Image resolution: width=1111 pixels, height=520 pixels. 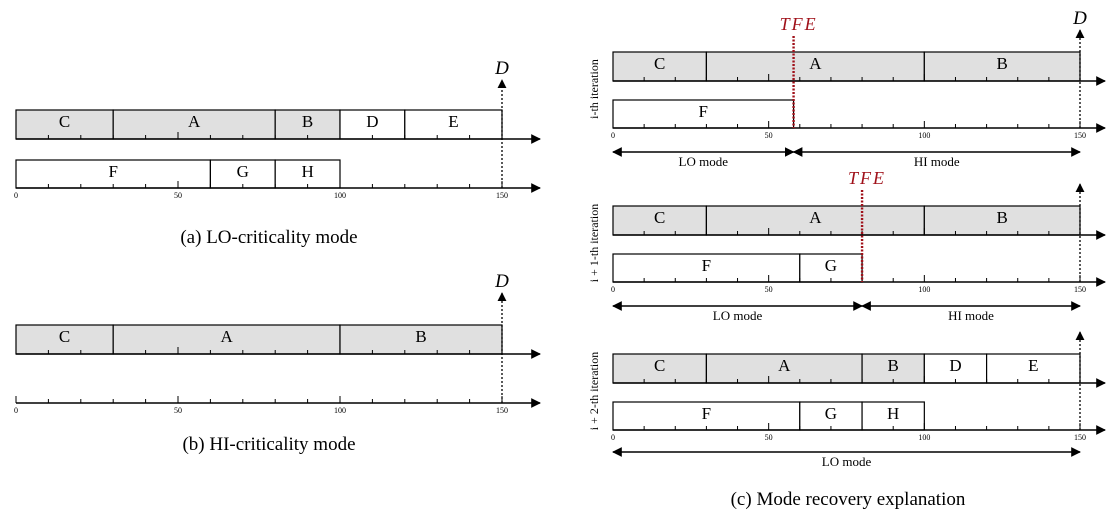 I want to click on panel-c-iter2-row1-box-b, so click(x=1002, y=220).